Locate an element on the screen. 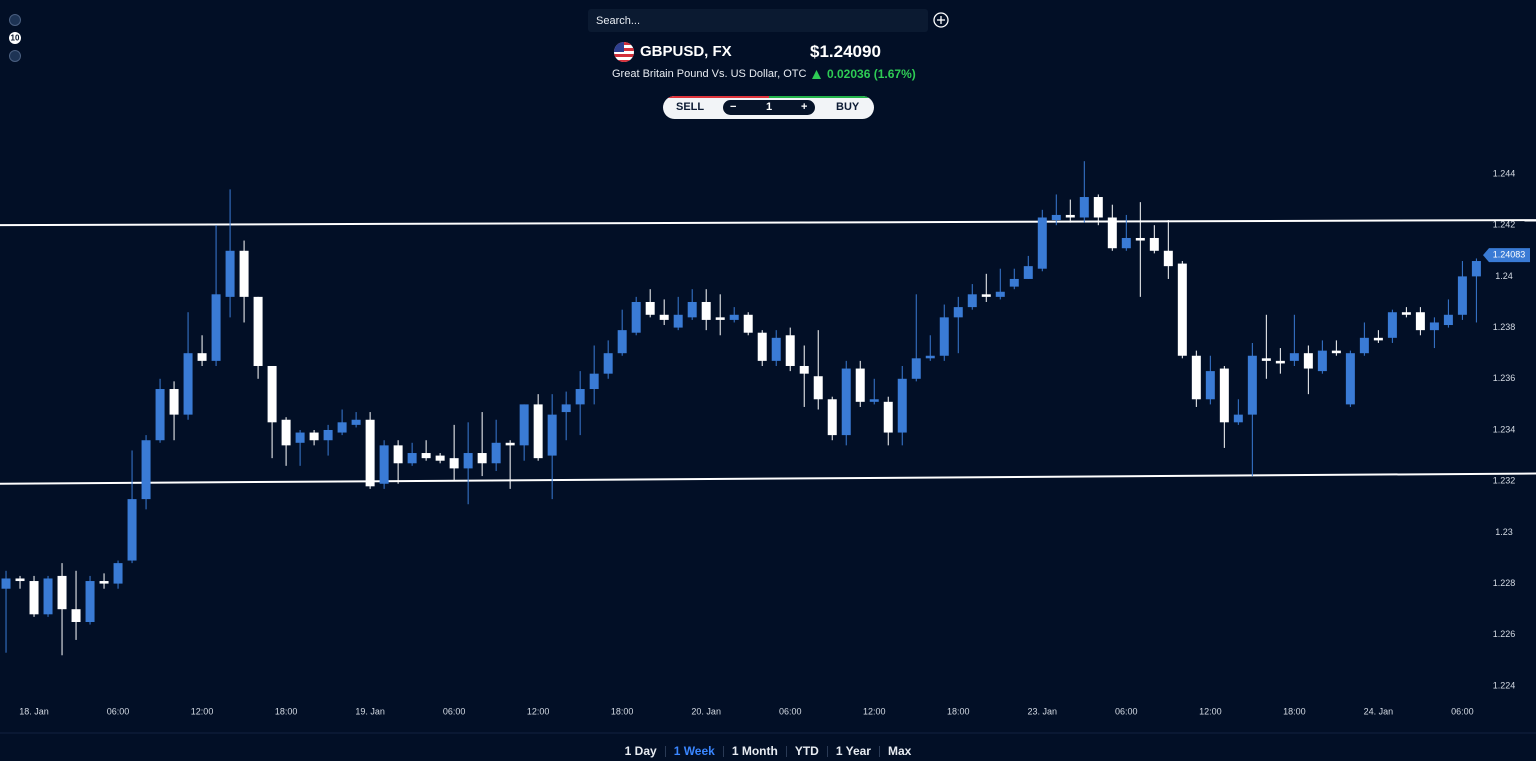 The height and width of the screenshot is (761, 1536). x-tick-label: 20. Jan is located at coordinates (706, 711).